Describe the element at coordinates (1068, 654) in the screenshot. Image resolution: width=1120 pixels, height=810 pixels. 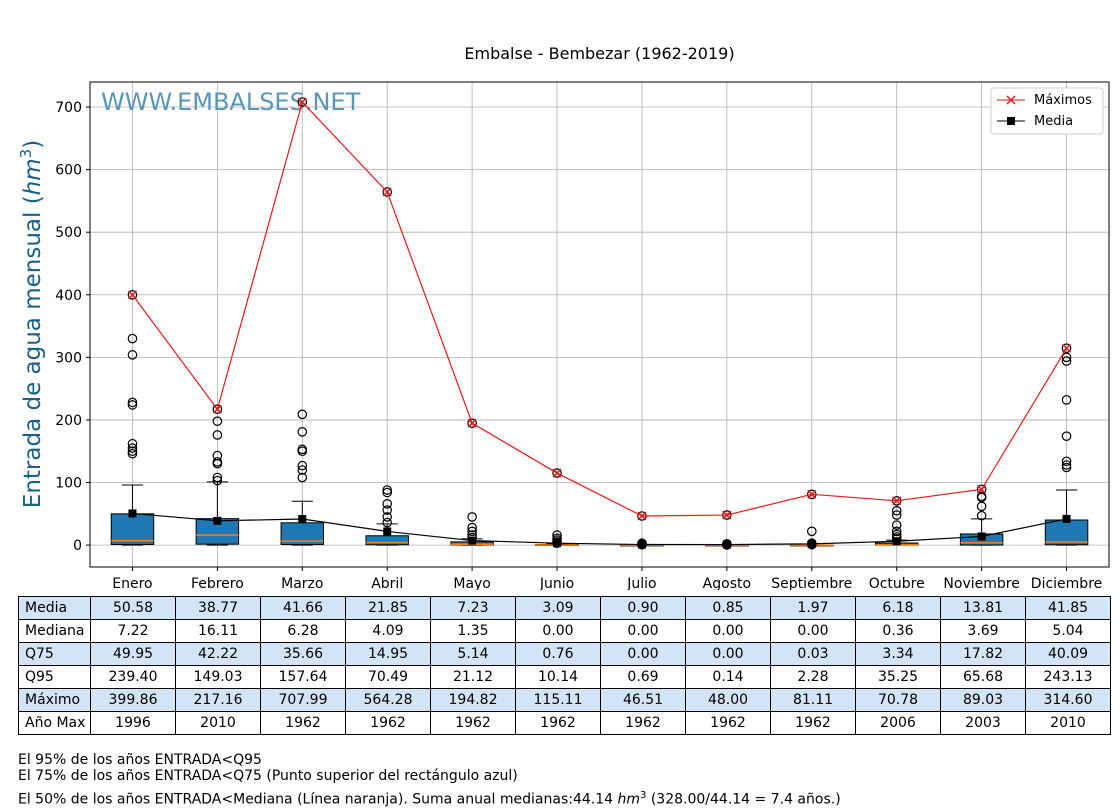
I see `table-cell: 40.09` at that location.